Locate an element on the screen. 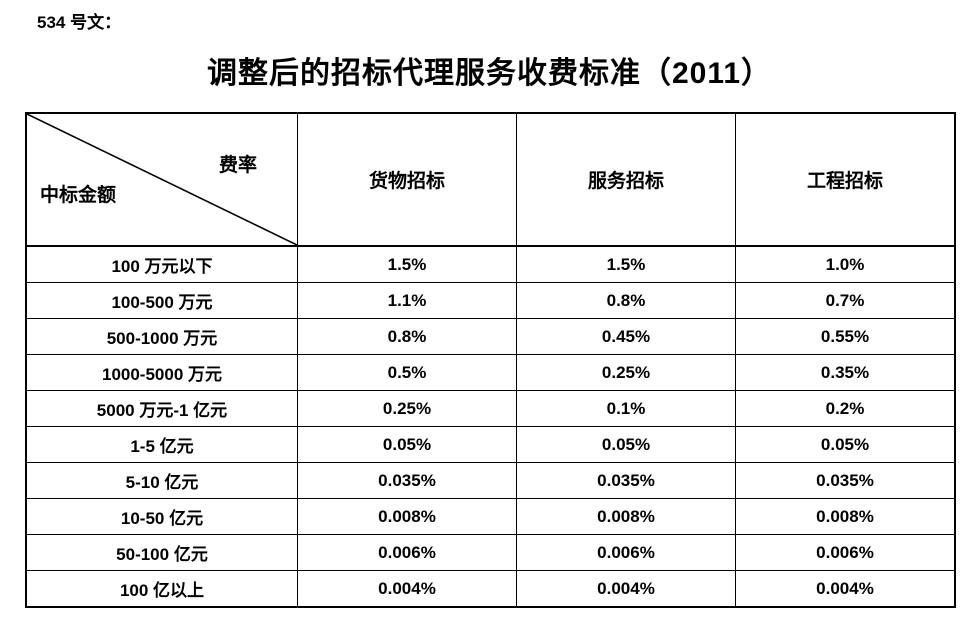 Image resolution: width=979 pixels, height=629 pixels. rate-cell-service: 0.004% is located at coordinates (626, 589).